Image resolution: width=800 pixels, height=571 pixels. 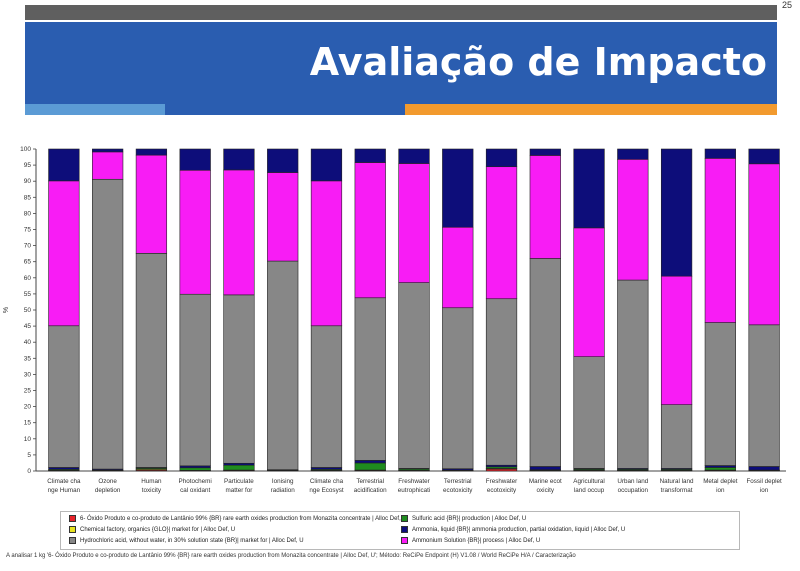 I want to click on x-tick-label: Photochemi, so click(x=195, y=481).